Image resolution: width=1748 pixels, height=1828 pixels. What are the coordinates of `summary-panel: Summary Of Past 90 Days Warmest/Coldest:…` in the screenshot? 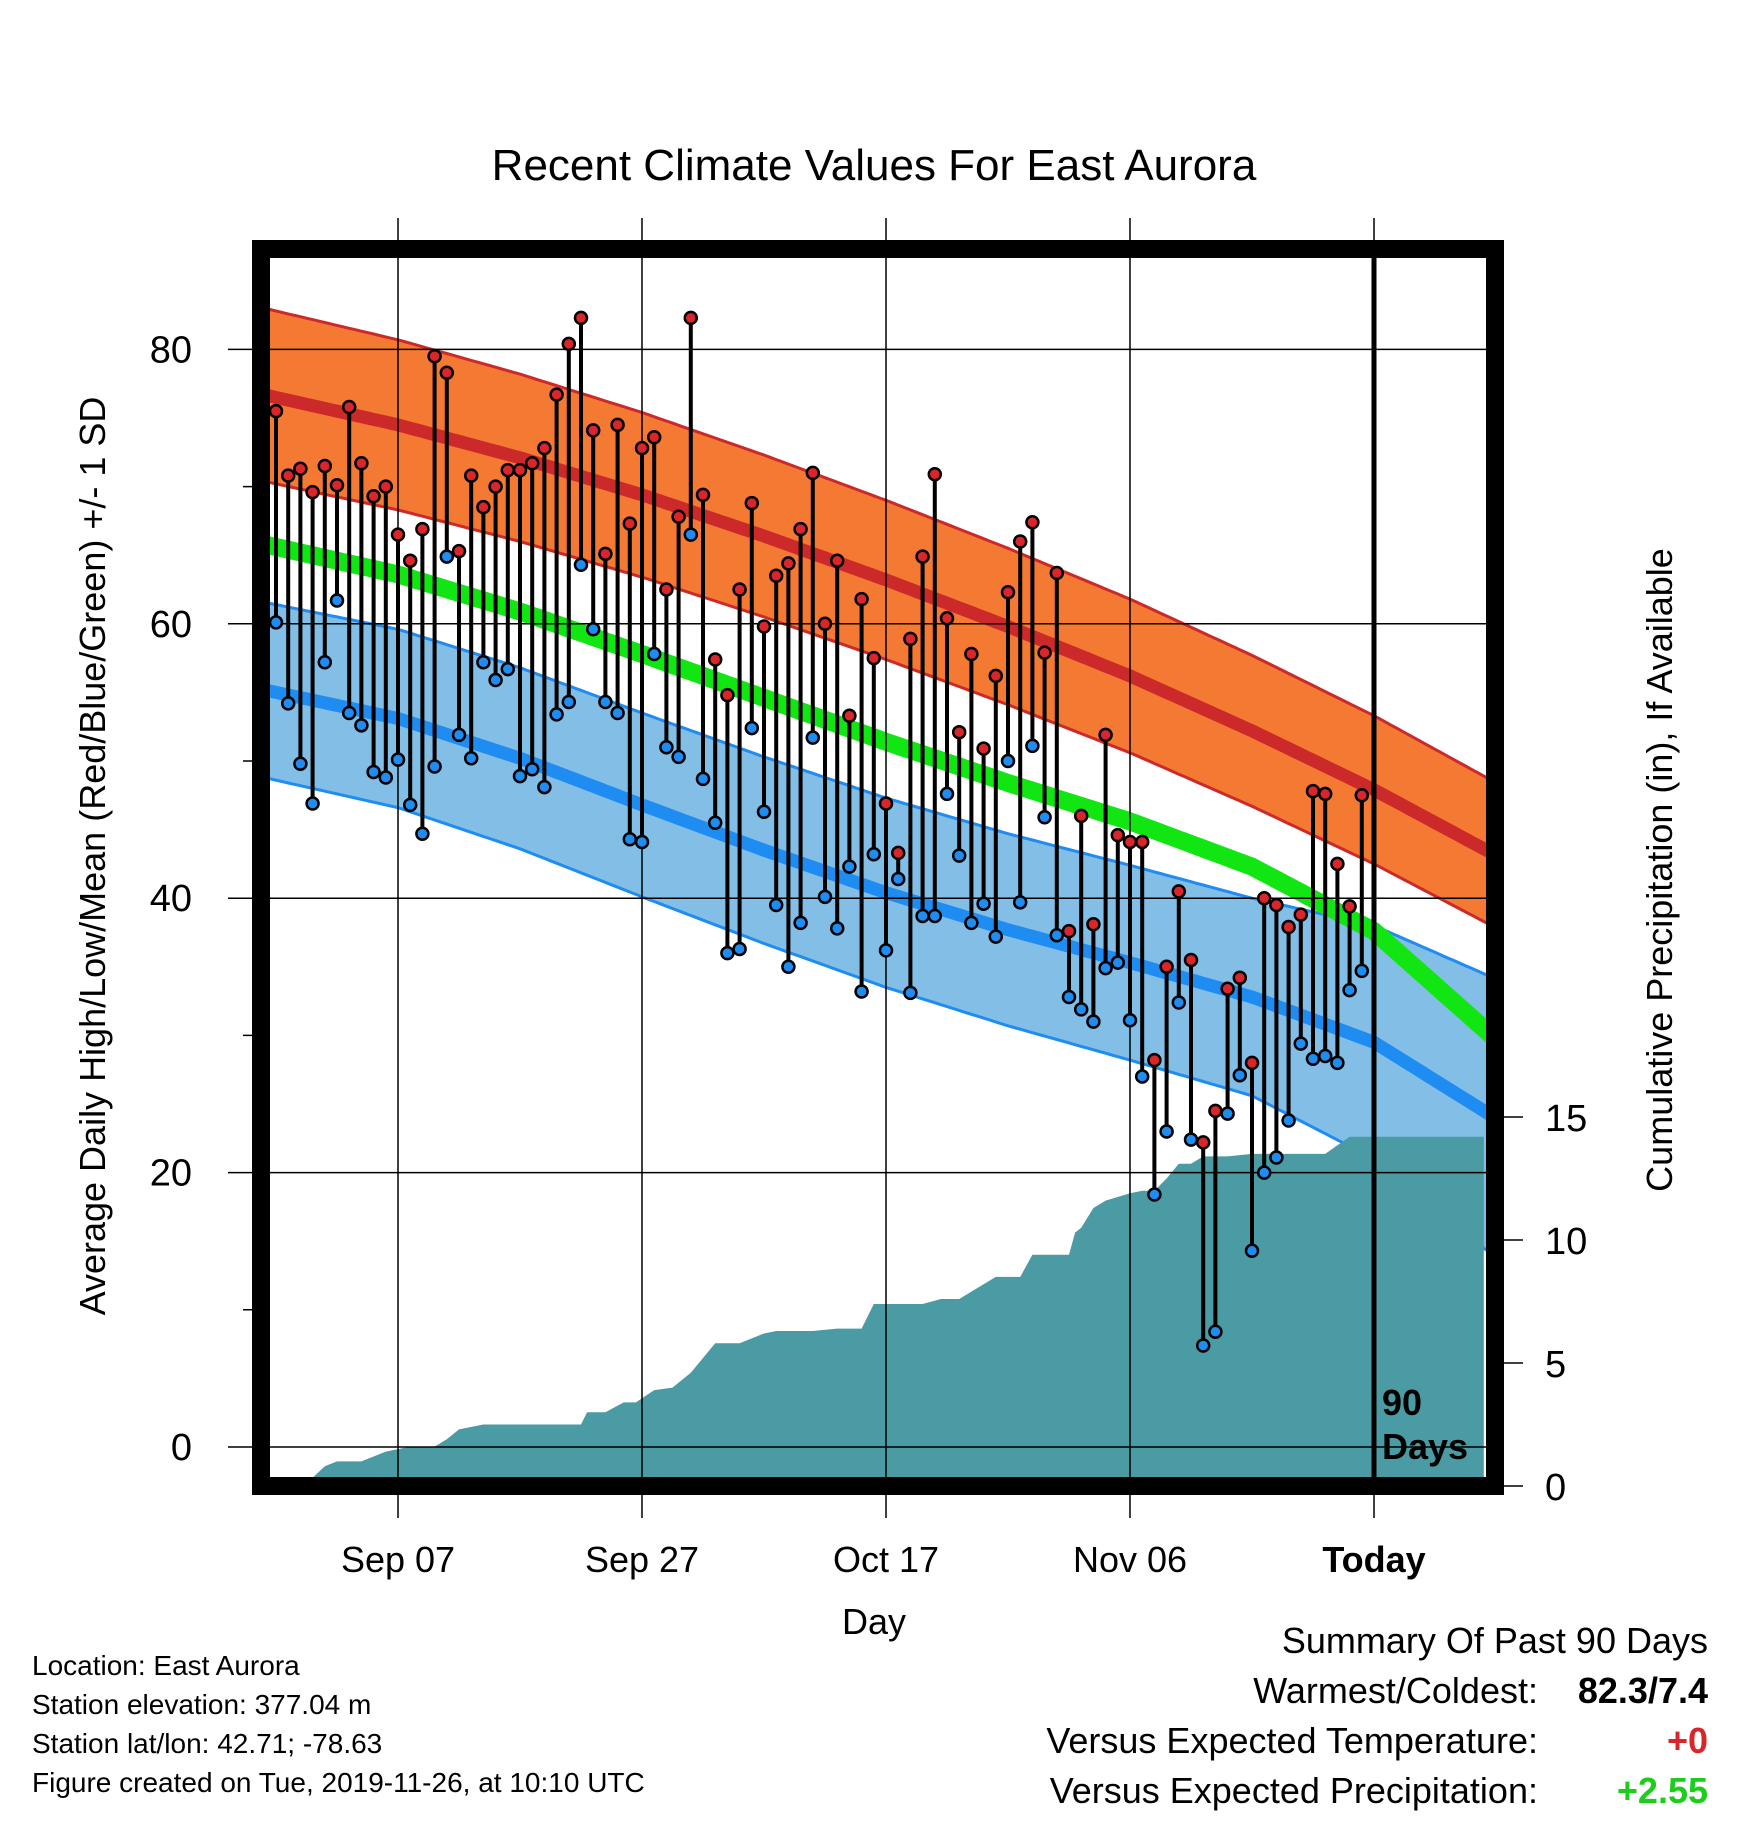 It's located at (1377, 1716).